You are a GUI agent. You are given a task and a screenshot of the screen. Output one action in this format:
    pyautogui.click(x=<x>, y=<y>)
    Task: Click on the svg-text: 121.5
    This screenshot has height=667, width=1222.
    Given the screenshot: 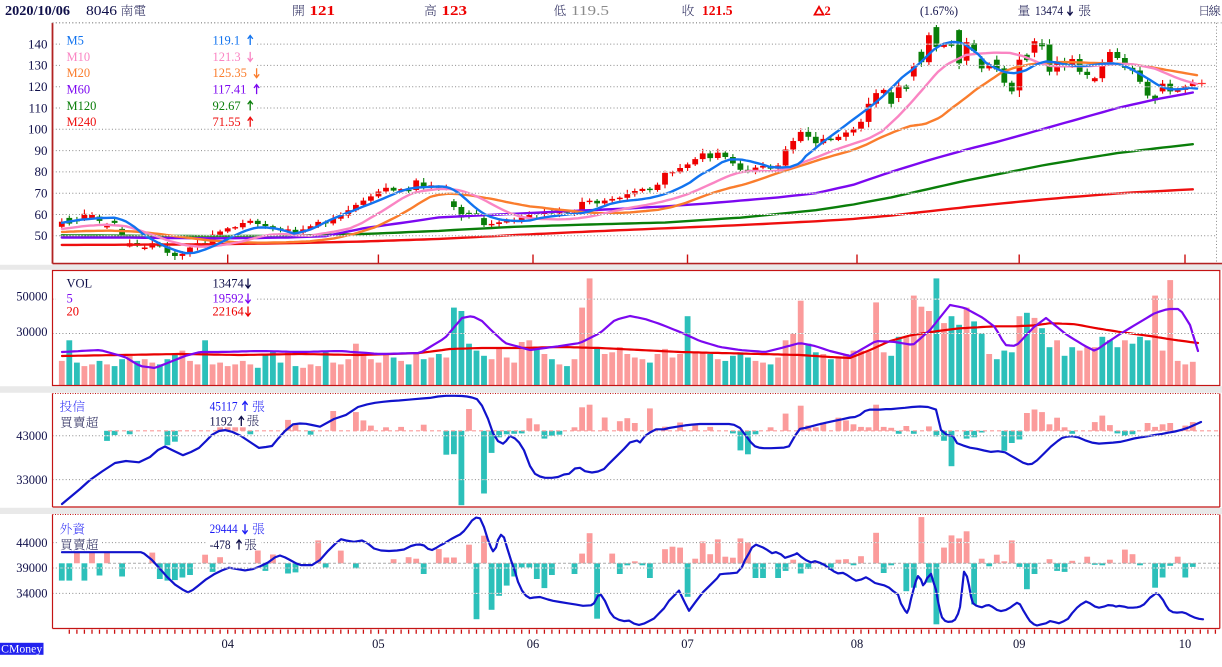 What is the action you would take?
    pyautogui.click(x=717, y=11)
    